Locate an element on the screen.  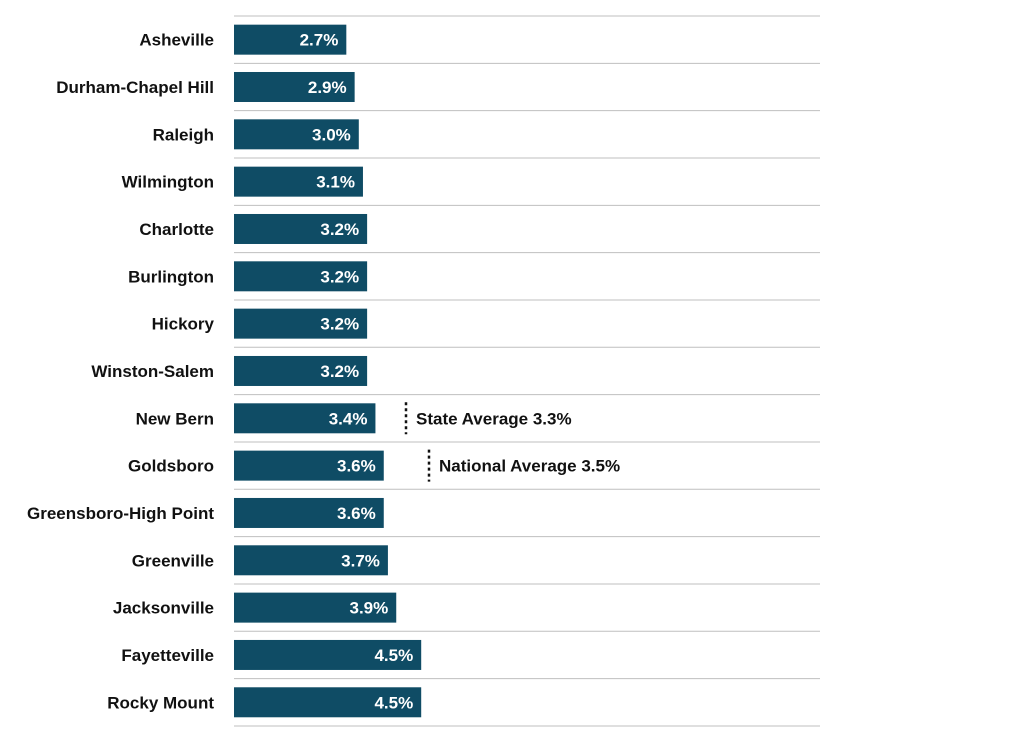
category-label: Charlotte is located at coordinates (176, 229).